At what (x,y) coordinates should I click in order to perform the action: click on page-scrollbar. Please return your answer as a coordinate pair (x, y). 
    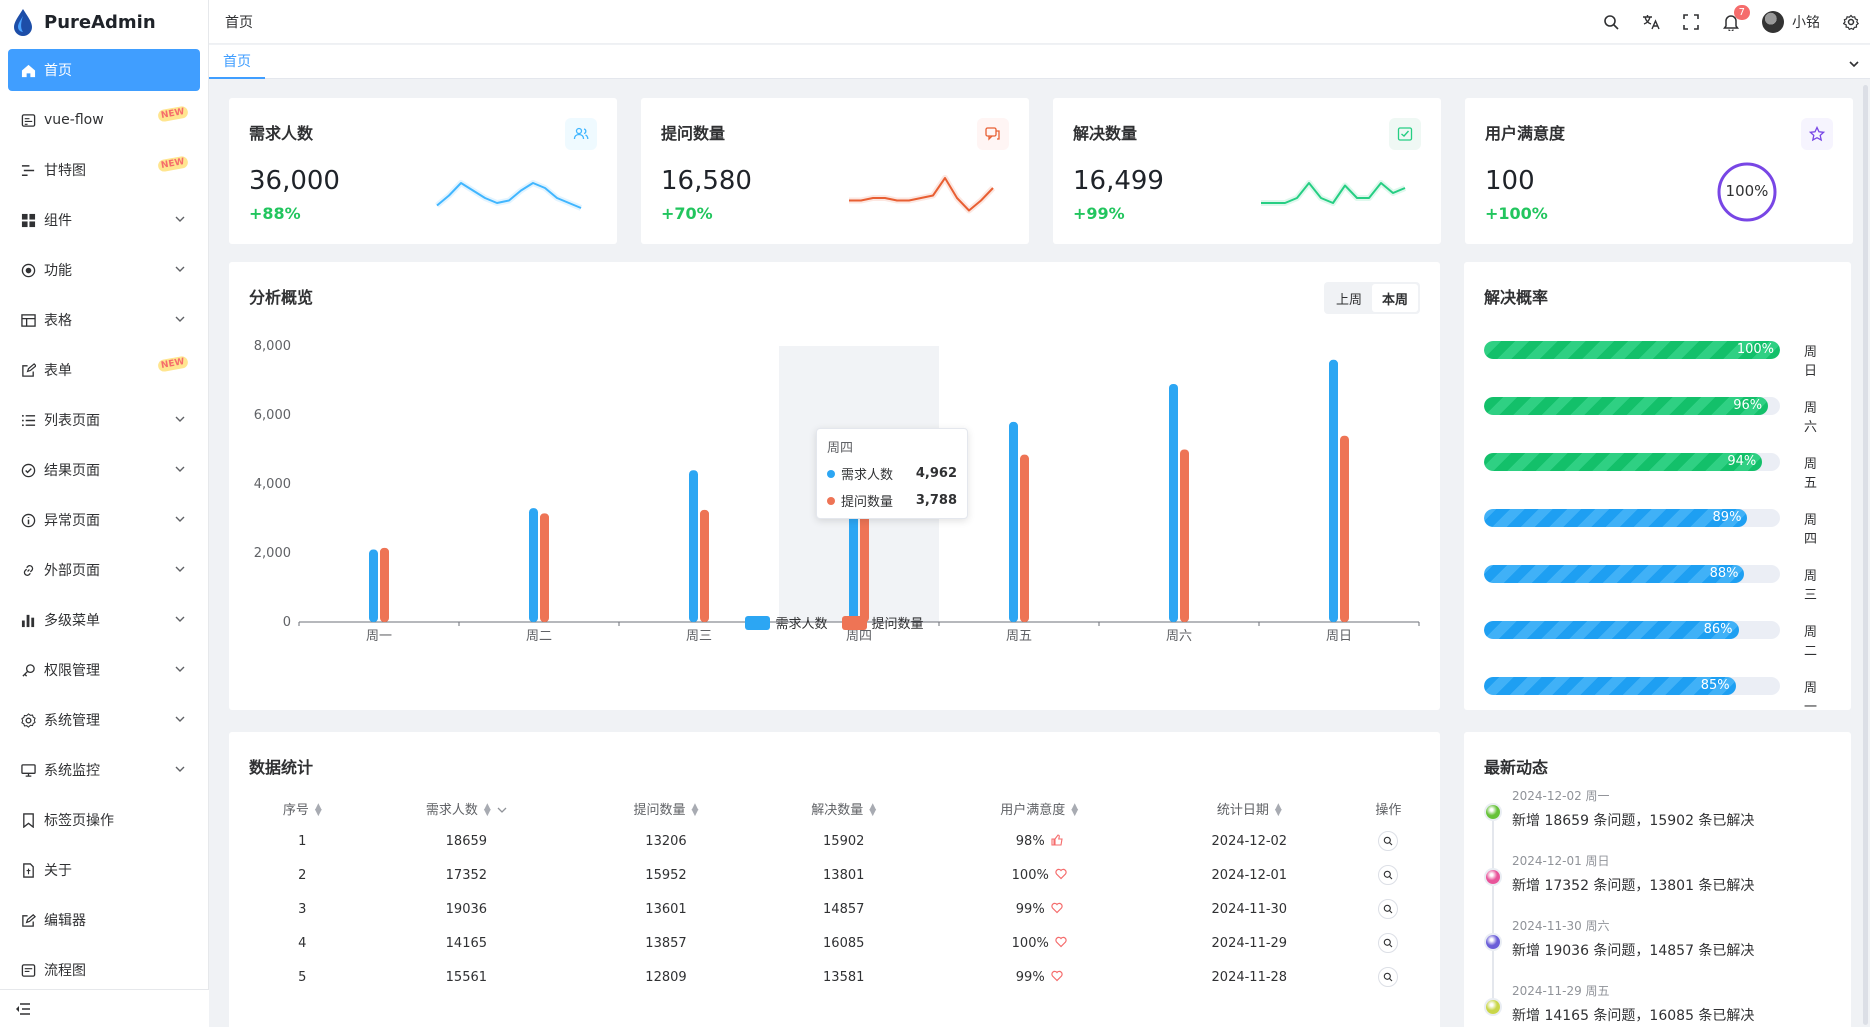
    Looking at the image, I should click on (1865, 555).